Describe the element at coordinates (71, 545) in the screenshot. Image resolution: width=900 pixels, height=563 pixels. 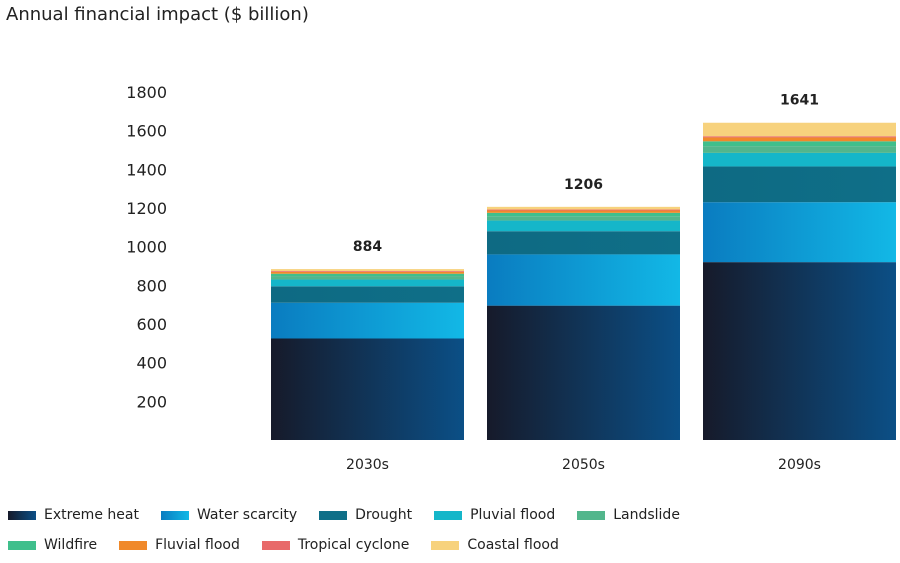
I see `legend-label: Wildfire` at that location.